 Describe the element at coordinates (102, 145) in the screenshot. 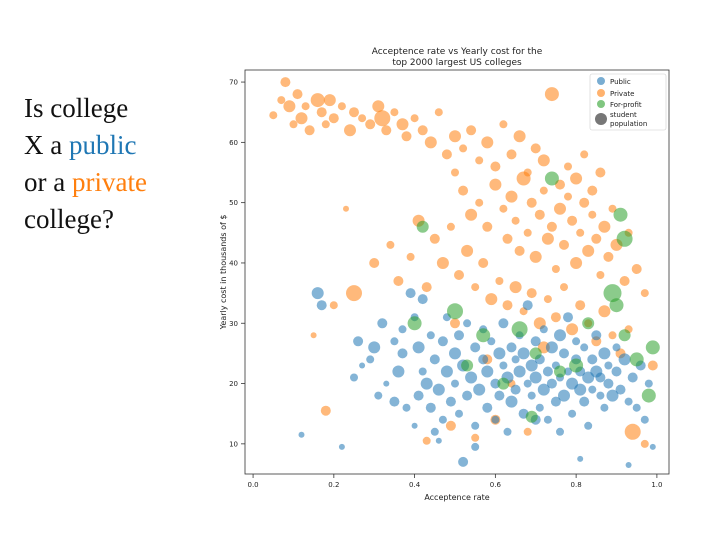

I see `question-word-public: public` at that location.